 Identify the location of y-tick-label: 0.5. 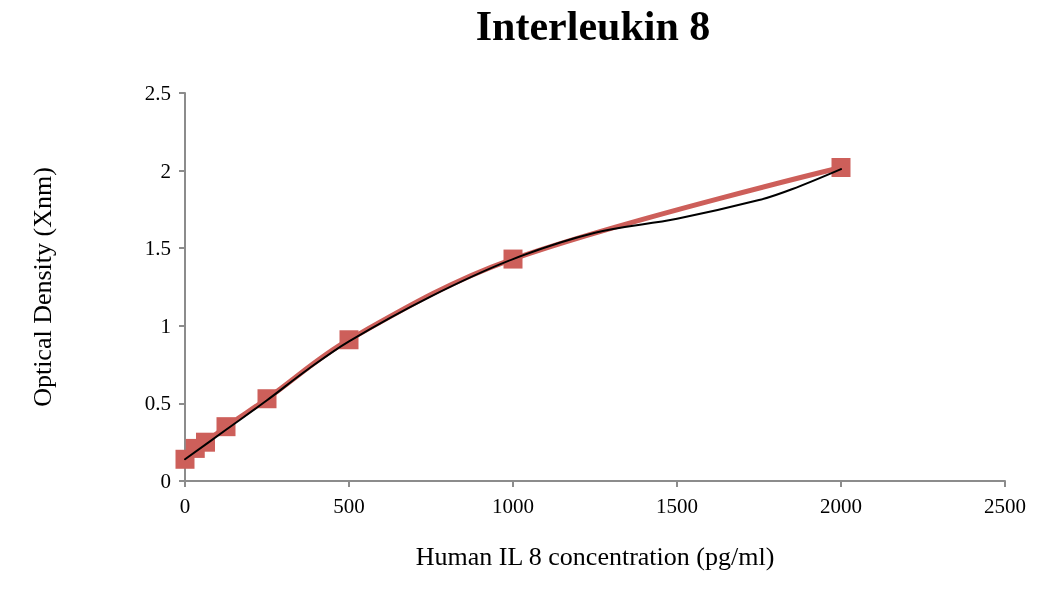
(157, 403).